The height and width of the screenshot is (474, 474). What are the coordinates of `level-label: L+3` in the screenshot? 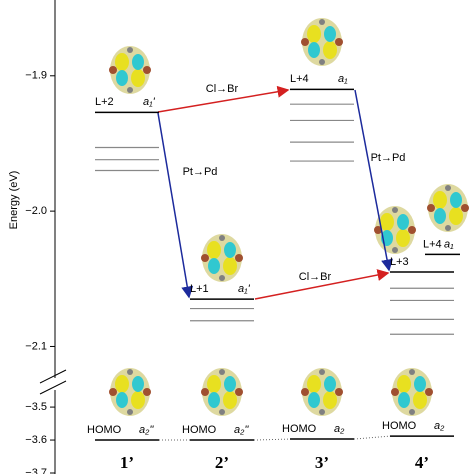 It's located at (399, 262).